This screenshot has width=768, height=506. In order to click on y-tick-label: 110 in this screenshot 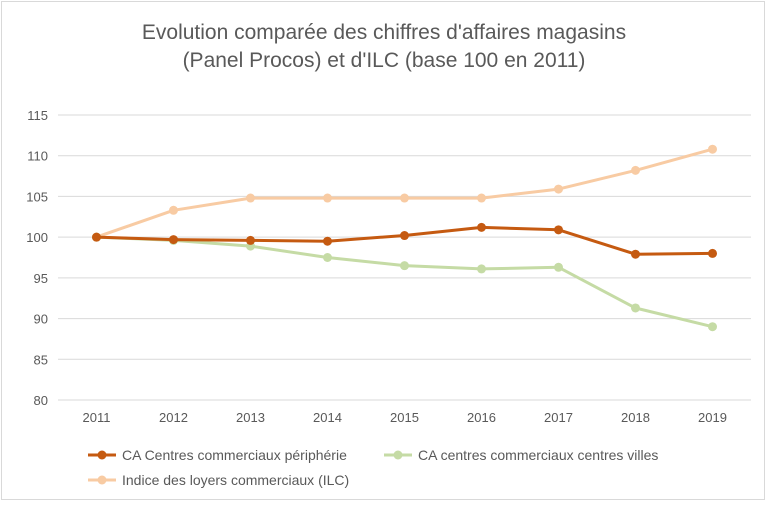, I will do `click(37, 156)`.